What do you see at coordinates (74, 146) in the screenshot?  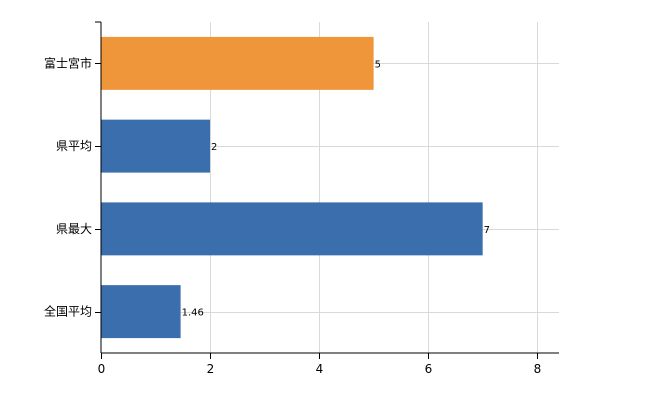 I see `y-tick-label: 県平均` at bounding box center [74, 146].